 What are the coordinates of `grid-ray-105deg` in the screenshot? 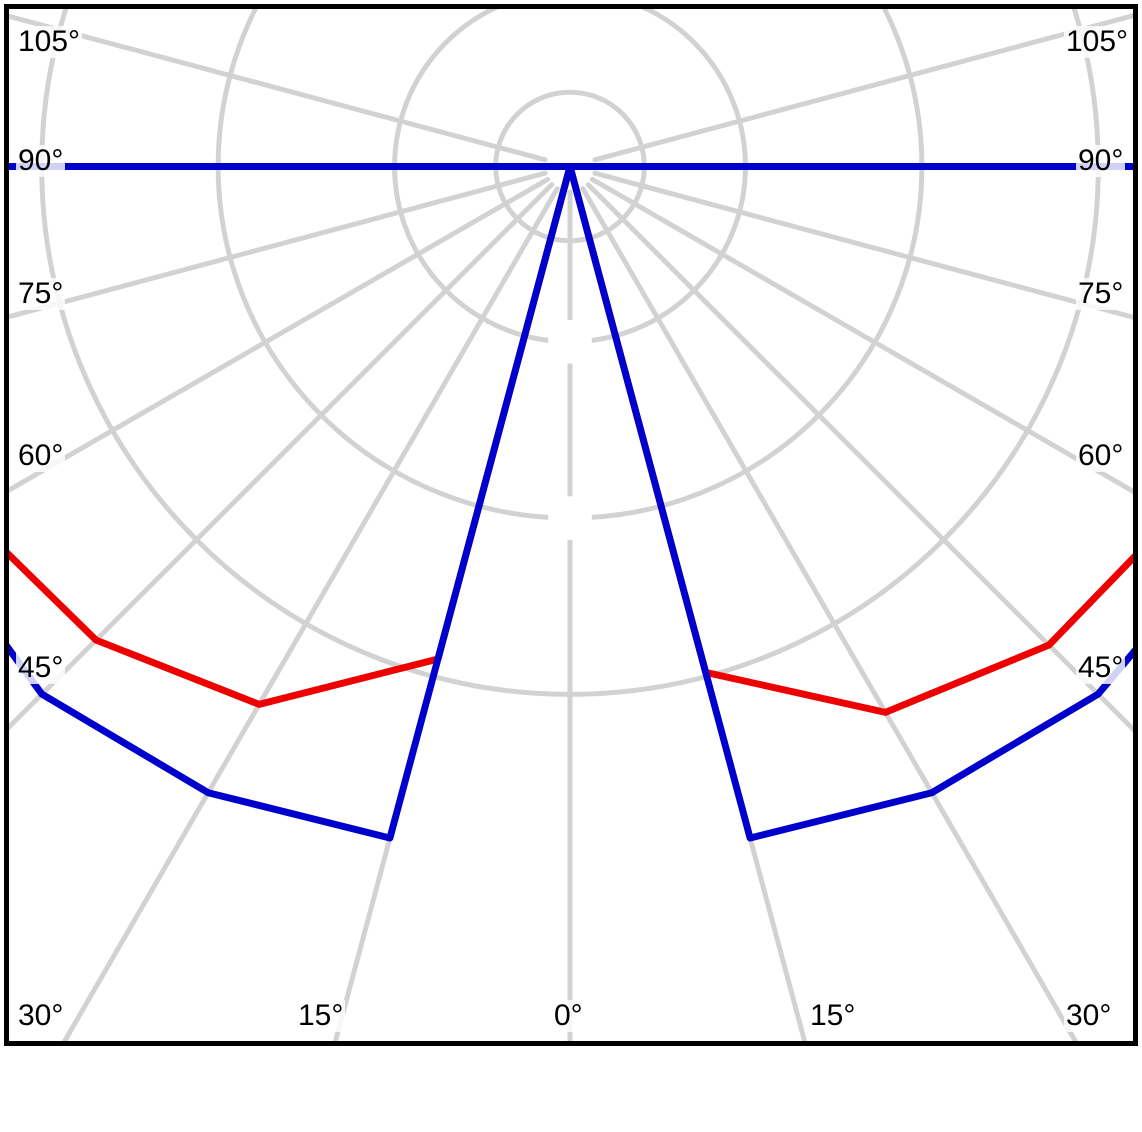 It's located at (862, 88).